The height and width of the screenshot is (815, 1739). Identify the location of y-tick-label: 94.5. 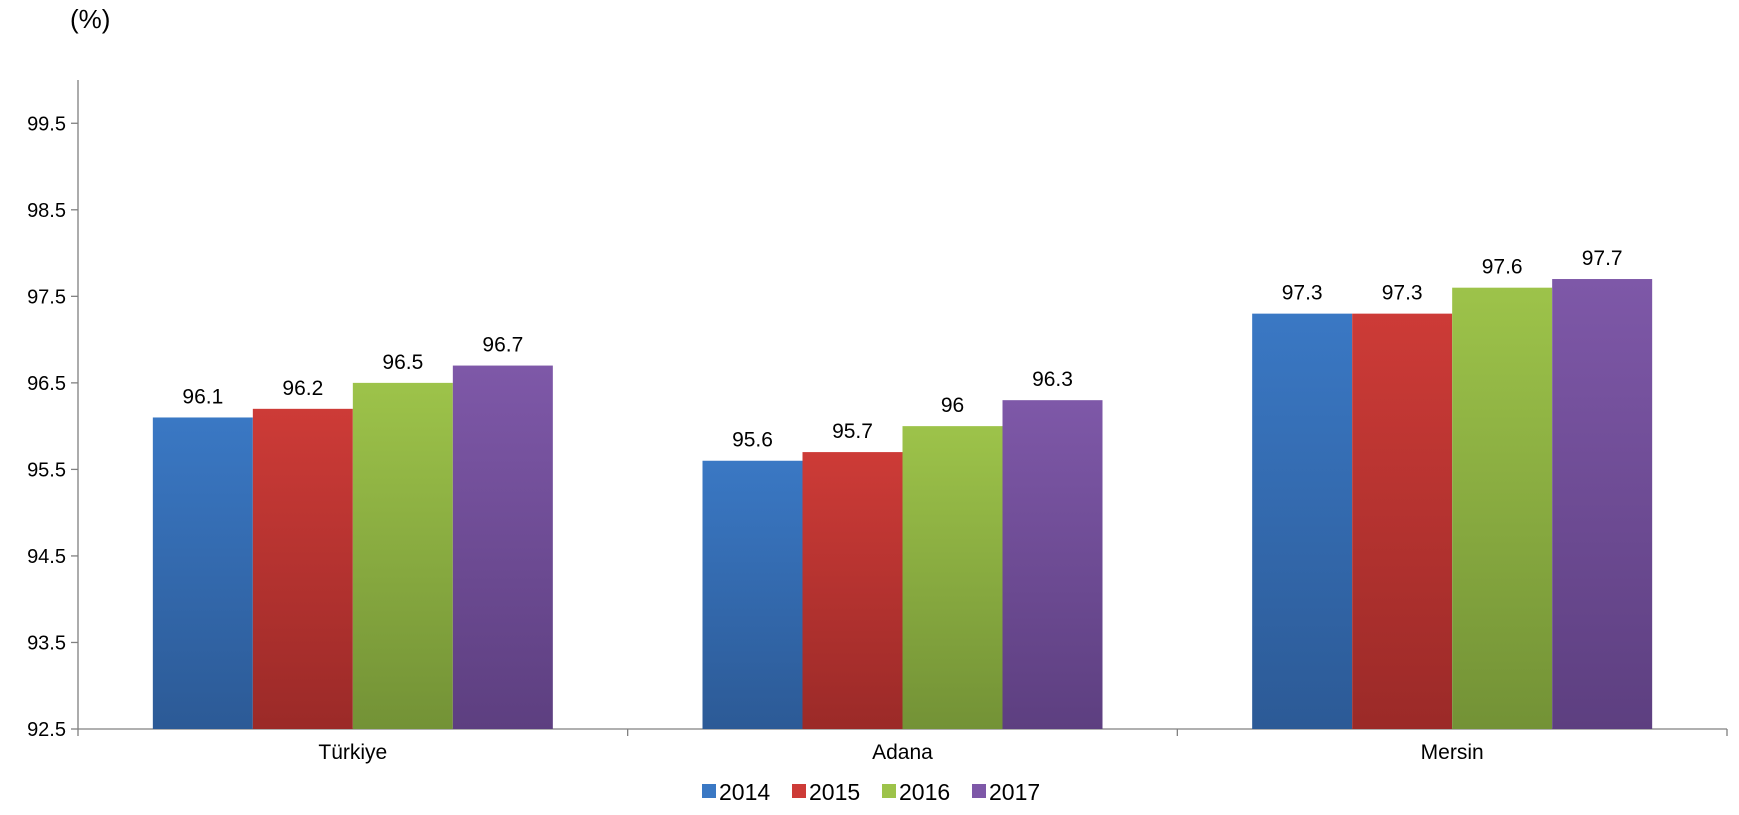
(46, 557).